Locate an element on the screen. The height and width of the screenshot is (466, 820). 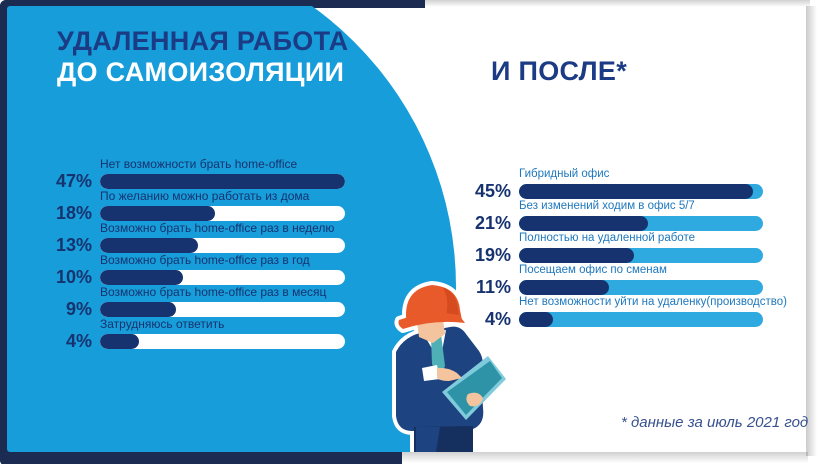
title-after-isolation: И ПОСЛЕ* is located at coordinates (559, 71).